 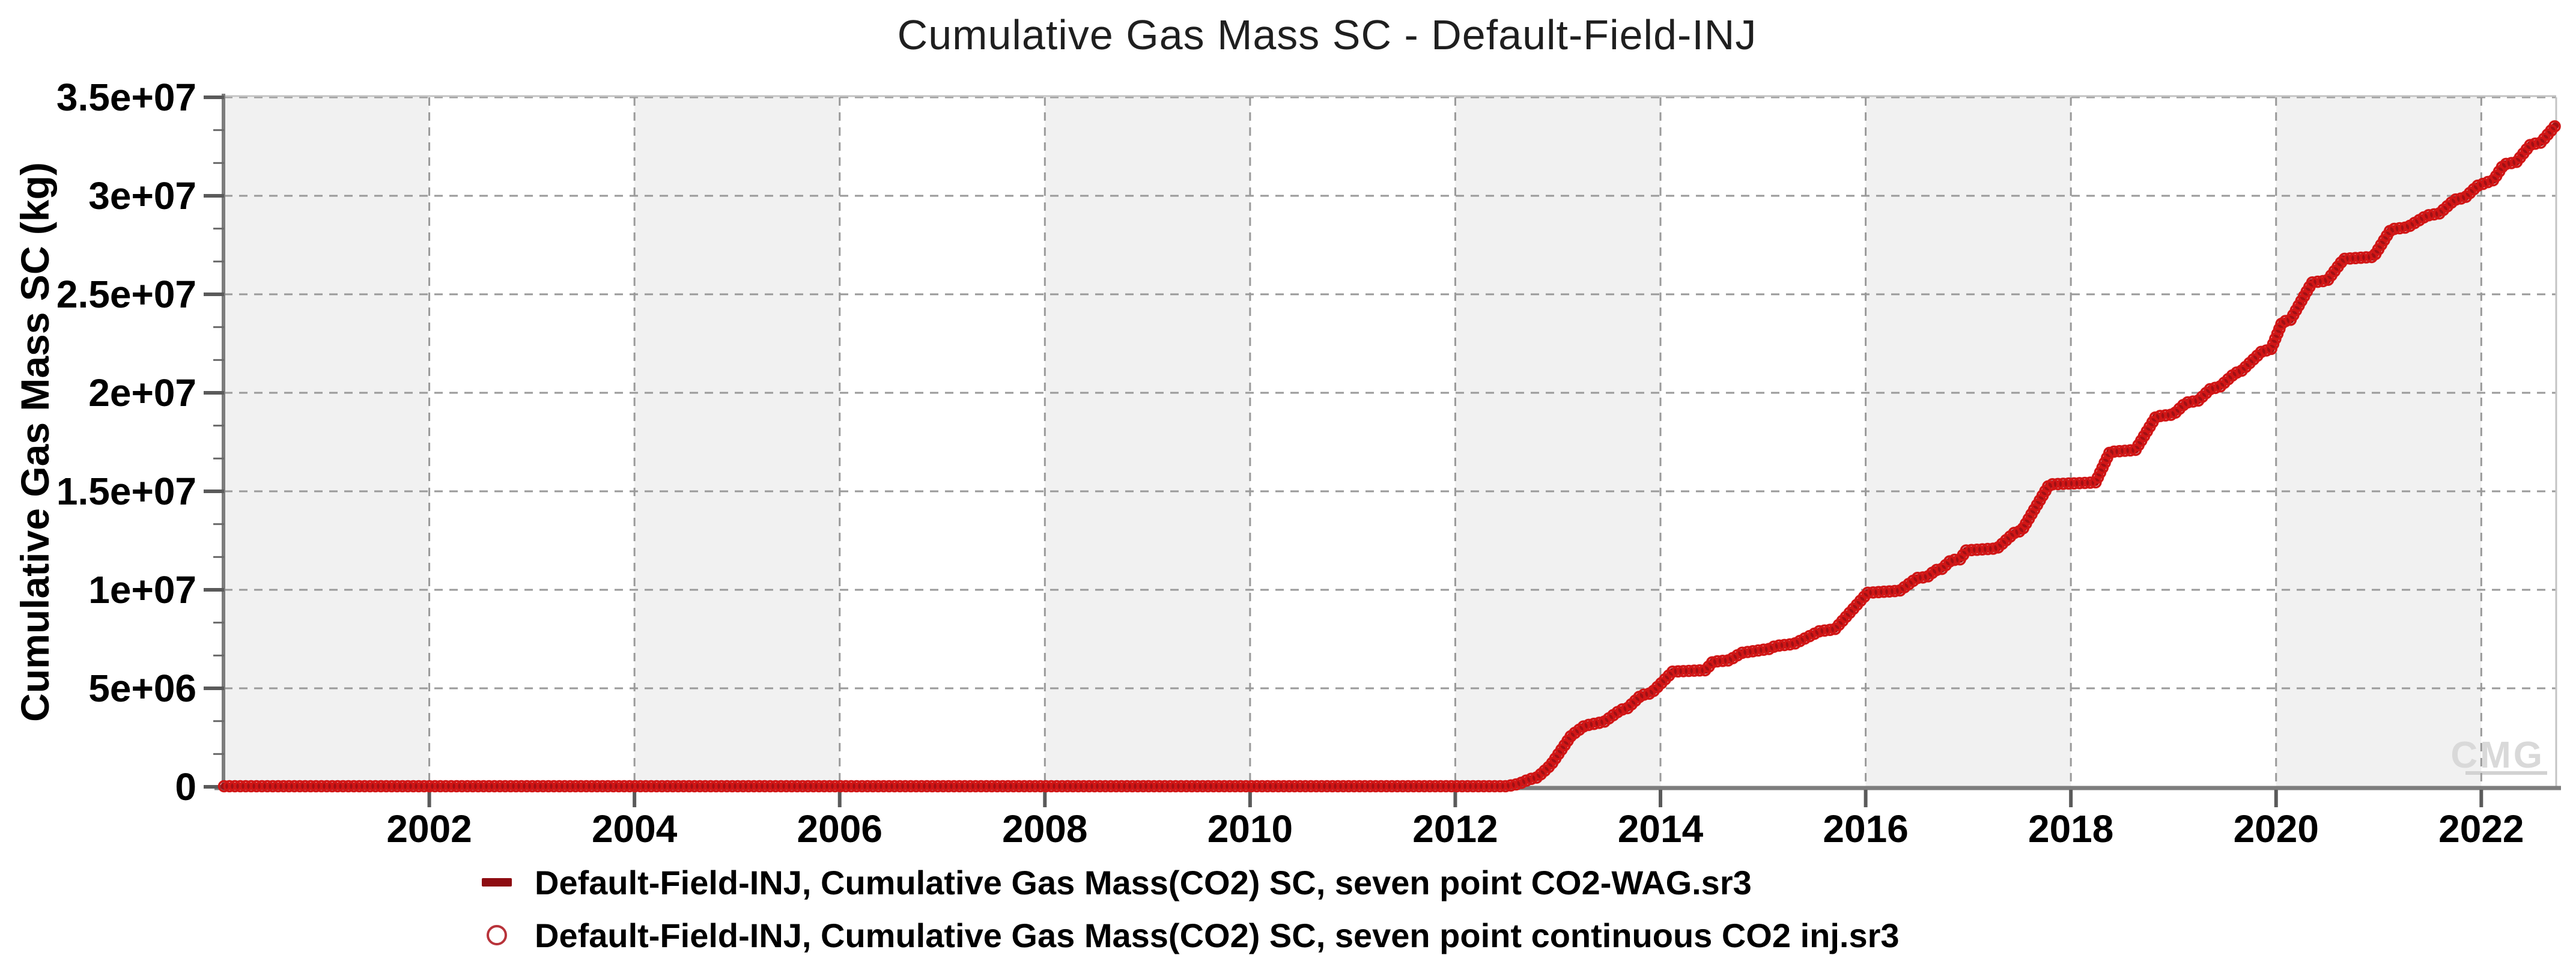 What do you see at coordinates (635, 829) in the screenshot?
I see `x-tick-label: 2004` at bounding box center [635, 829].